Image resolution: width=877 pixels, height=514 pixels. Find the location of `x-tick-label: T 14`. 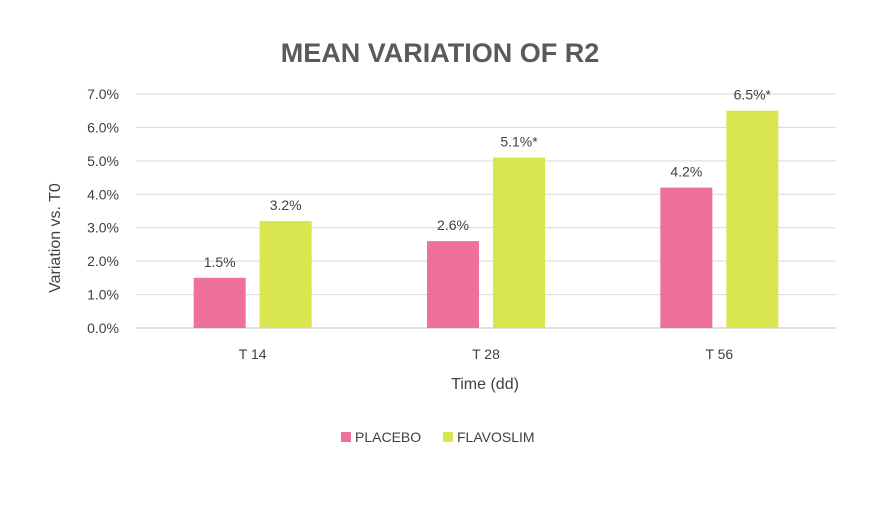

x-tick-label: T 14 is located at coordinates (253, 354).